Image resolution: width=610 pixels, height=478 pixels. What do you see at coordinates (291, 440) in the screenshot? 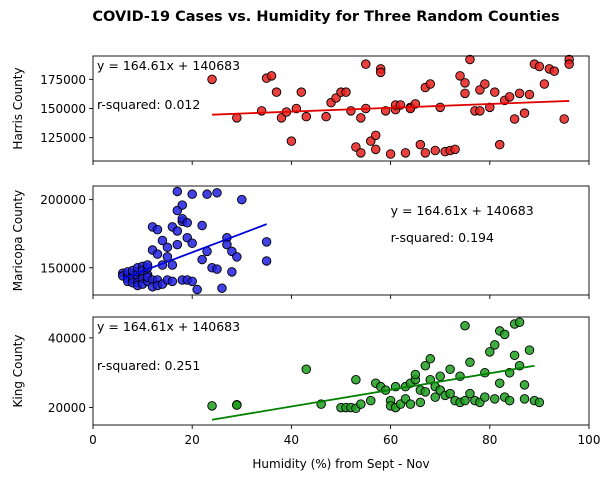
I see `x-tick-label: 40` at bounding box center [291, 440].